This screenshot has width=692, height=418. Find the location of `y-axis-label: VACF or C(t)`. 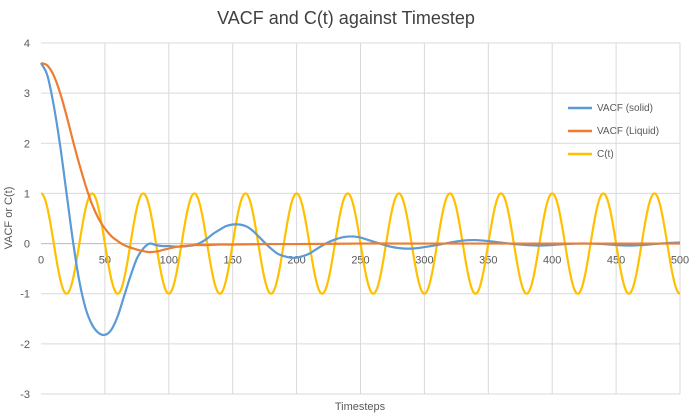

y-axis-label: VACF or C(t) is located at coordinates (9, 218).